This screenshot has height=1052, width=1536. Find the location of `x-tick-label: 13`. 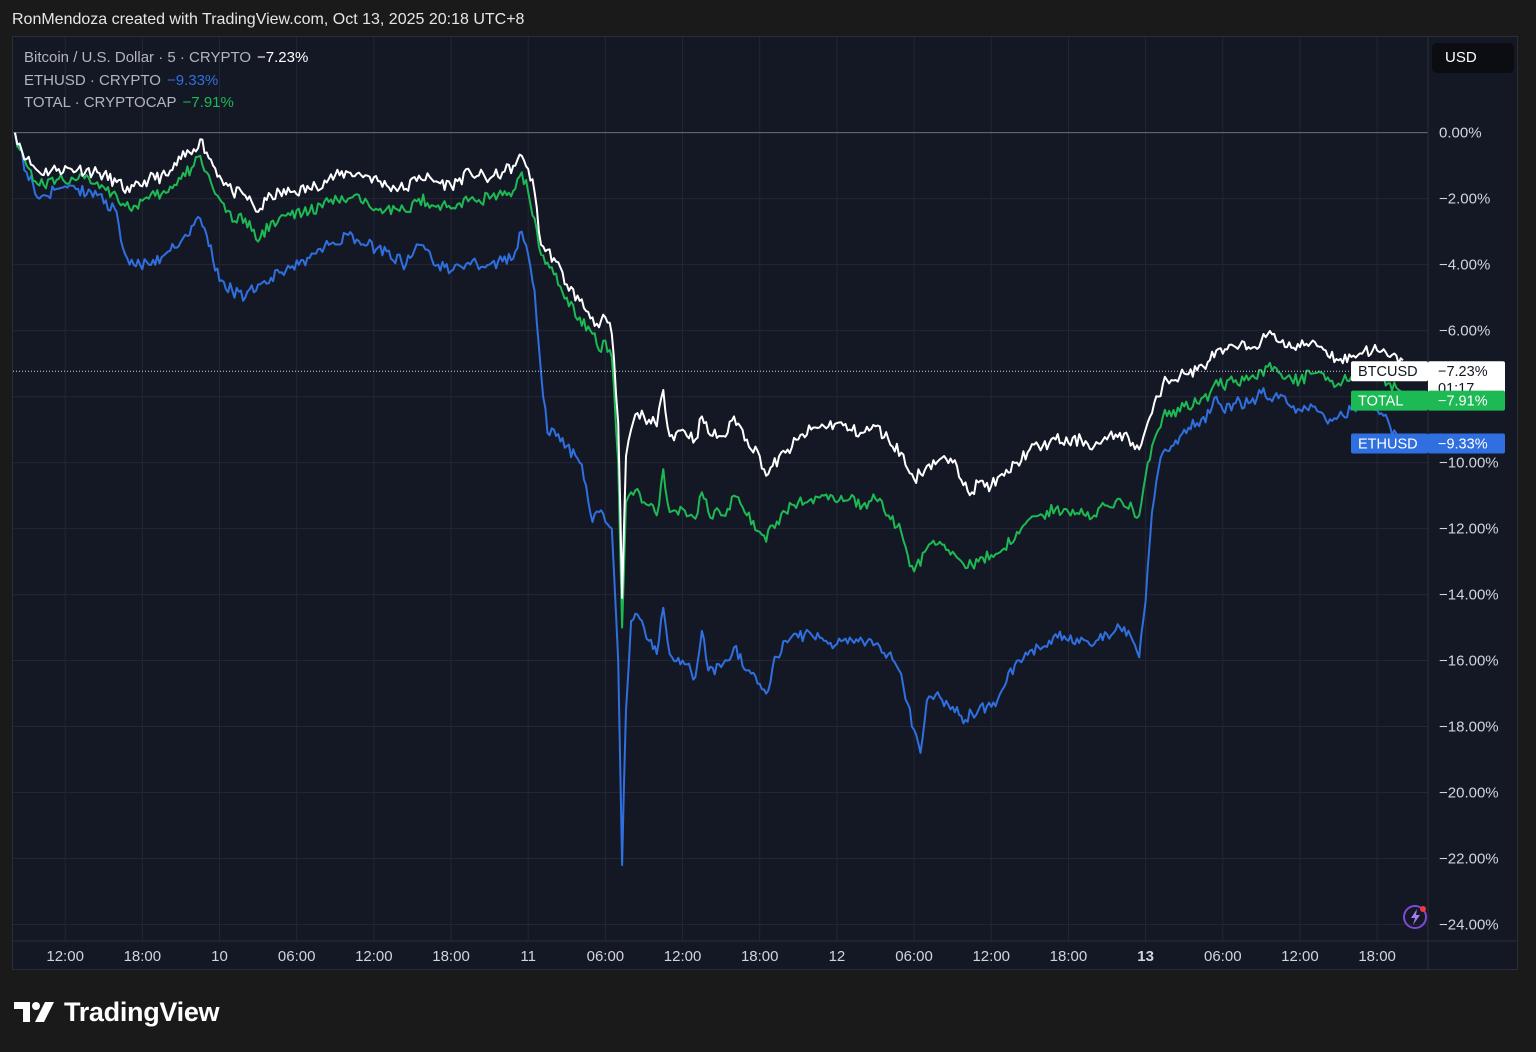

x-tick-label: 13 is located at coordinates (1145, 956).